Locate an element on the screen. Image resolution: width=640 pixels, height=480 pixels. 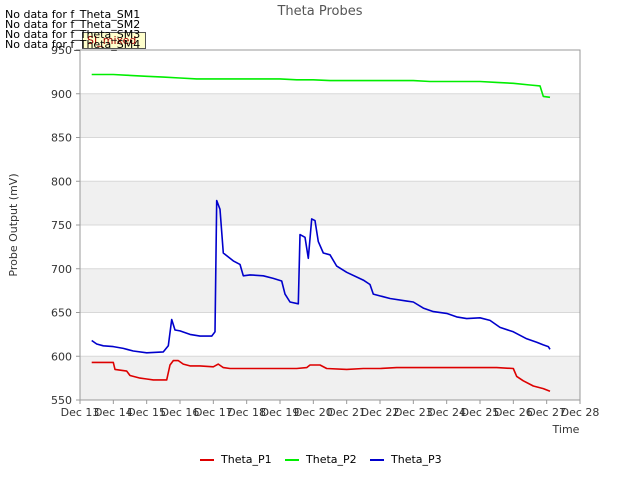
x-tick-label: Dec 25 is located at coordinates (480, 412).